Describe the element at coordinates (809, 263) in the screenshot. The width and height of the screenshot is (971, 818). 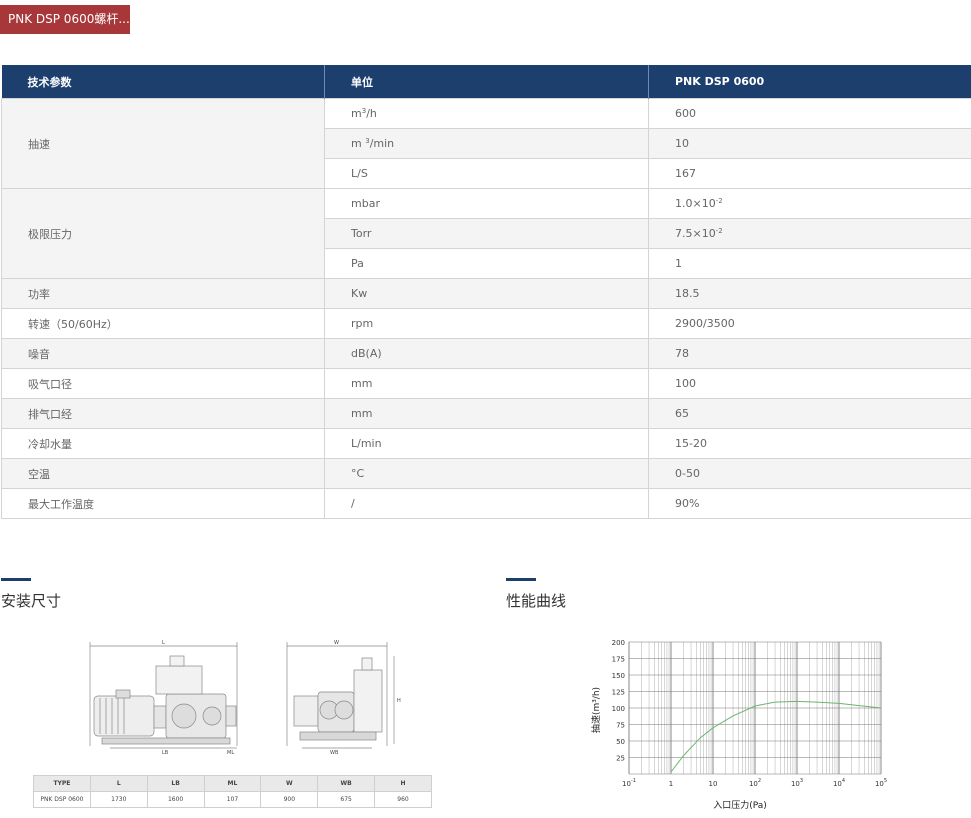
I see `value-cell: 1` at that location.